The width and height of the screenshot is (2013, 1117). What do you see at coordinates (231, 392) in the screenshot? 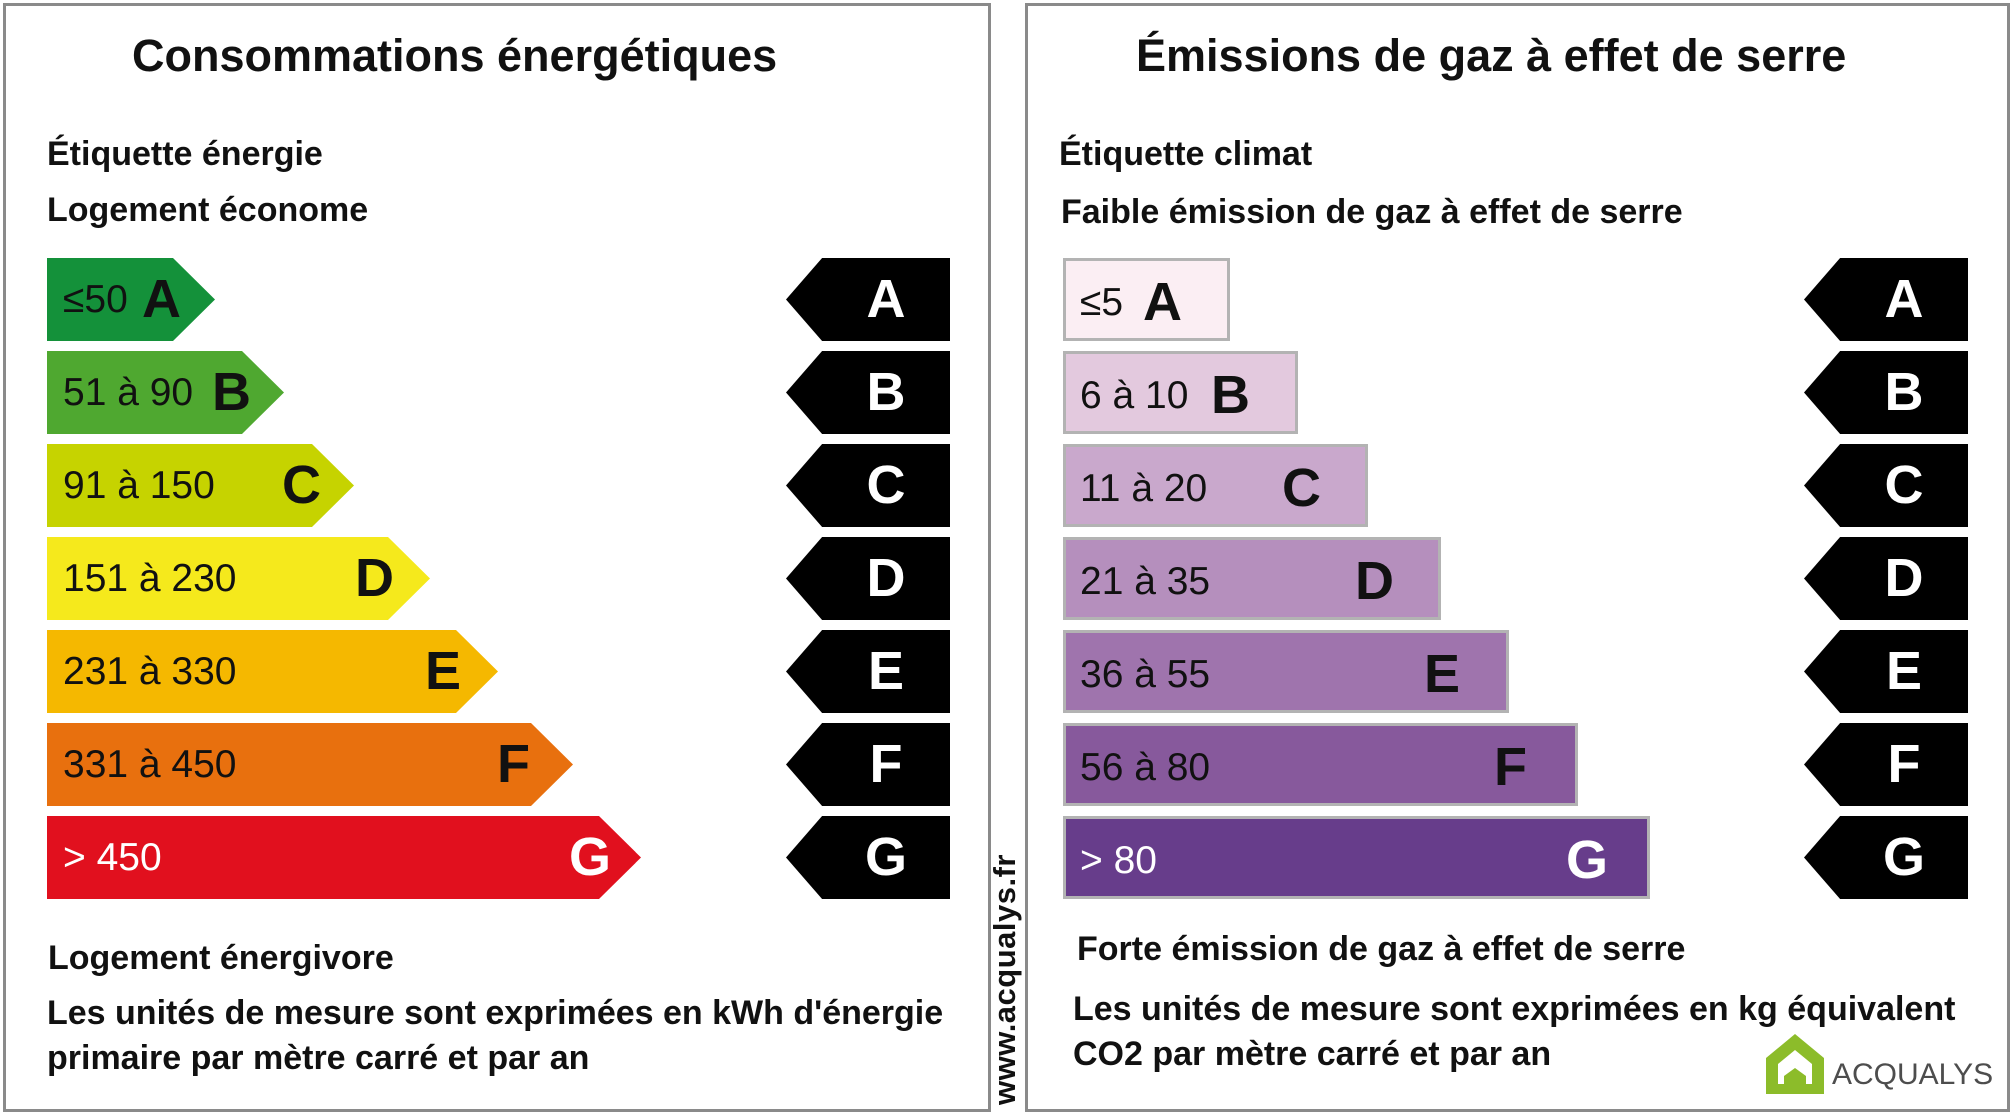
I see `energy-class-letter: B` at bounding box center [231, 392].